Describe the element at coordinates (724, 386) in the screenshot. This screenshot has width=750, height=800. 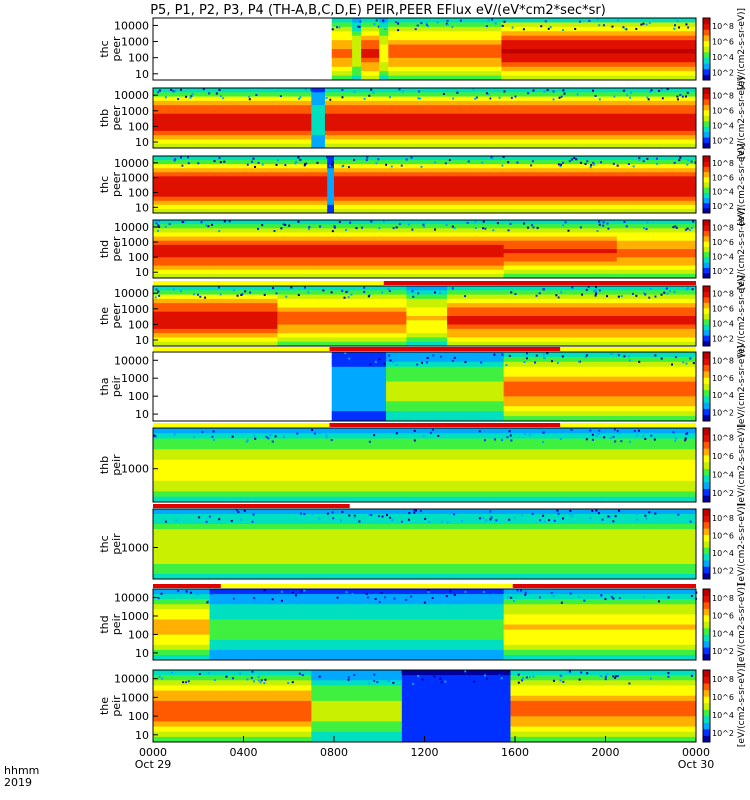
I see `colorbar-tha-peir: 10^210^410^610^8 [eV/(cm2-s-sr-eV)]` at that location.